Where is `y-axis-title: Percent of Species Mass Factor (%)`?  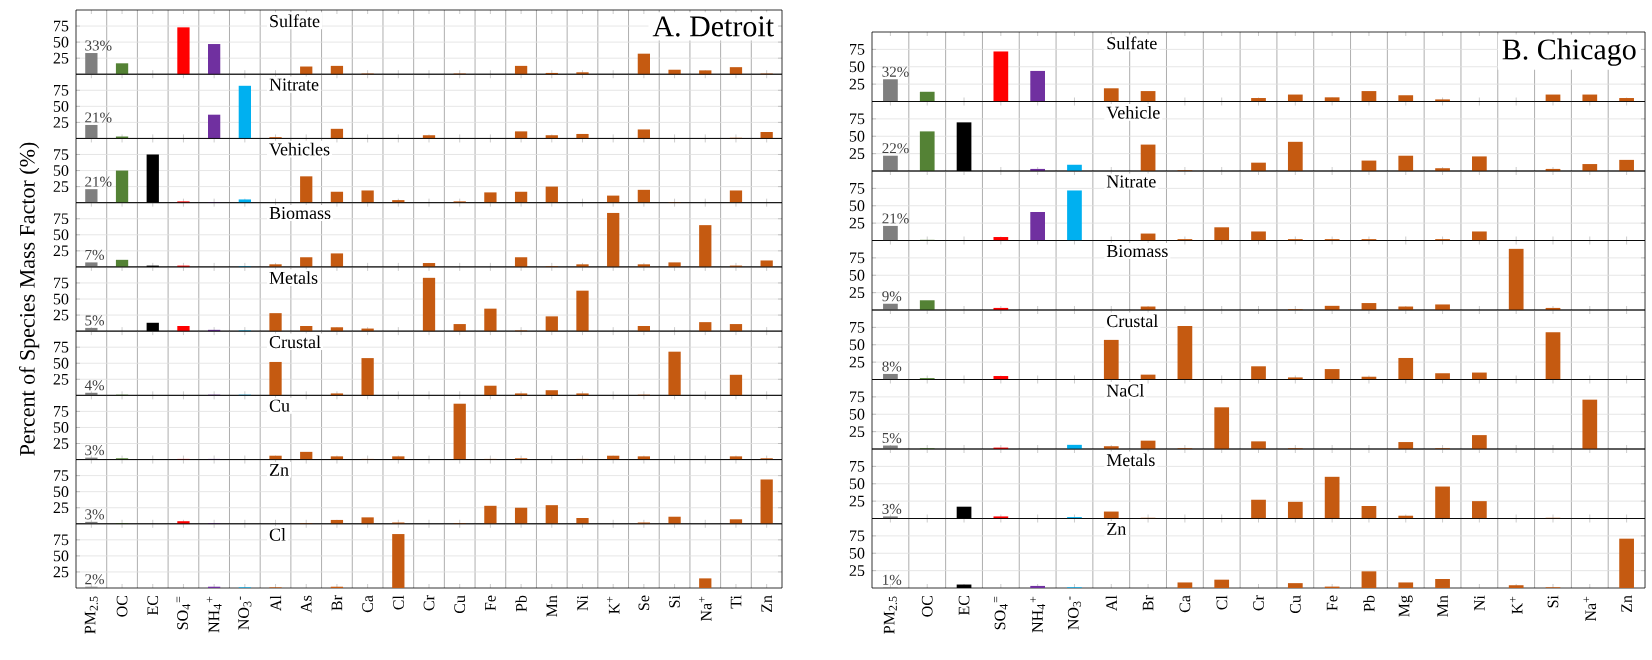
y-axis-title: Percent of Species Mass Factor (%) is located at coordinates (29, 299).